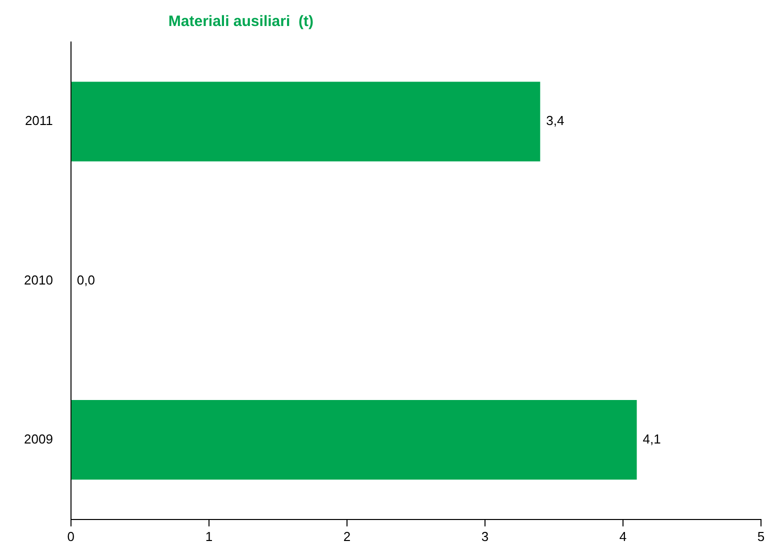 The image size is (777, 560). Describe the element at coordinates (623, 536) in the screenshot. I see `x-tick-label: 4` at that location.